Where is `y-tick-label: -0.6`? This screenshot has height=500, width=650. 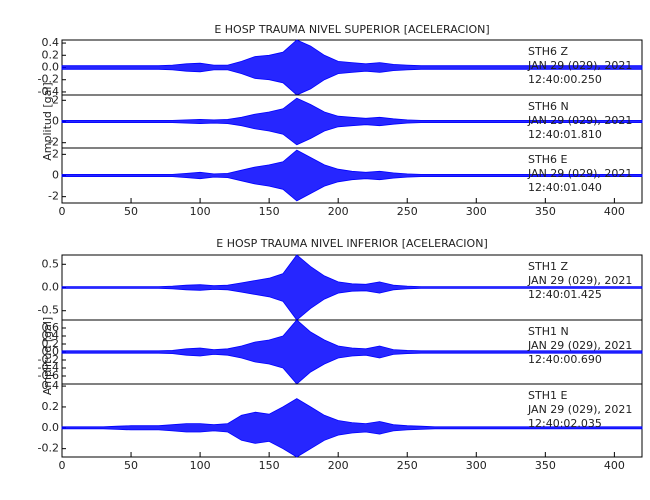 y-tick-label: -0.6 is located at coordinates (48, 375).